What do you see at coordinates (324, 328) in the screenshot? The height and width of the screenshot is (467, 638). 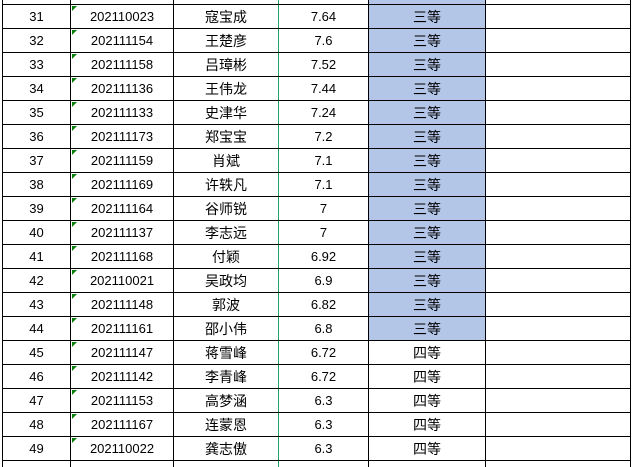 I see `score-cell: 6.8` at bounding box center [324, 328].